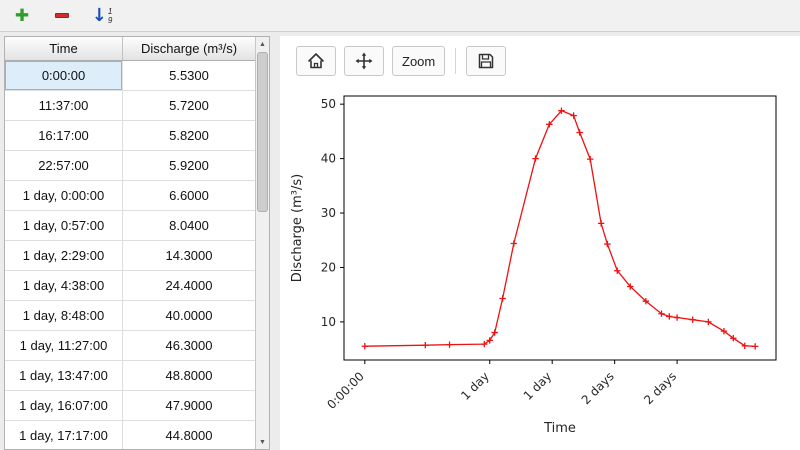 This screenshot has height=450, width=800. What do you see at coordinates (64, 195) in the screenshot?
I see `time-cell: 1 day, 0:00:00` at bounding box center [64, 195].